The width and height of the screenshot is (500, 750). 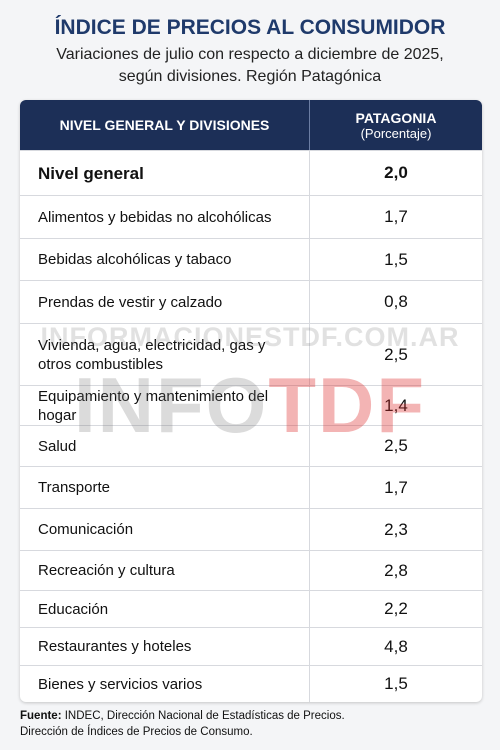 I want to click on division-name: Comunicación, so click(x=165, y=529).